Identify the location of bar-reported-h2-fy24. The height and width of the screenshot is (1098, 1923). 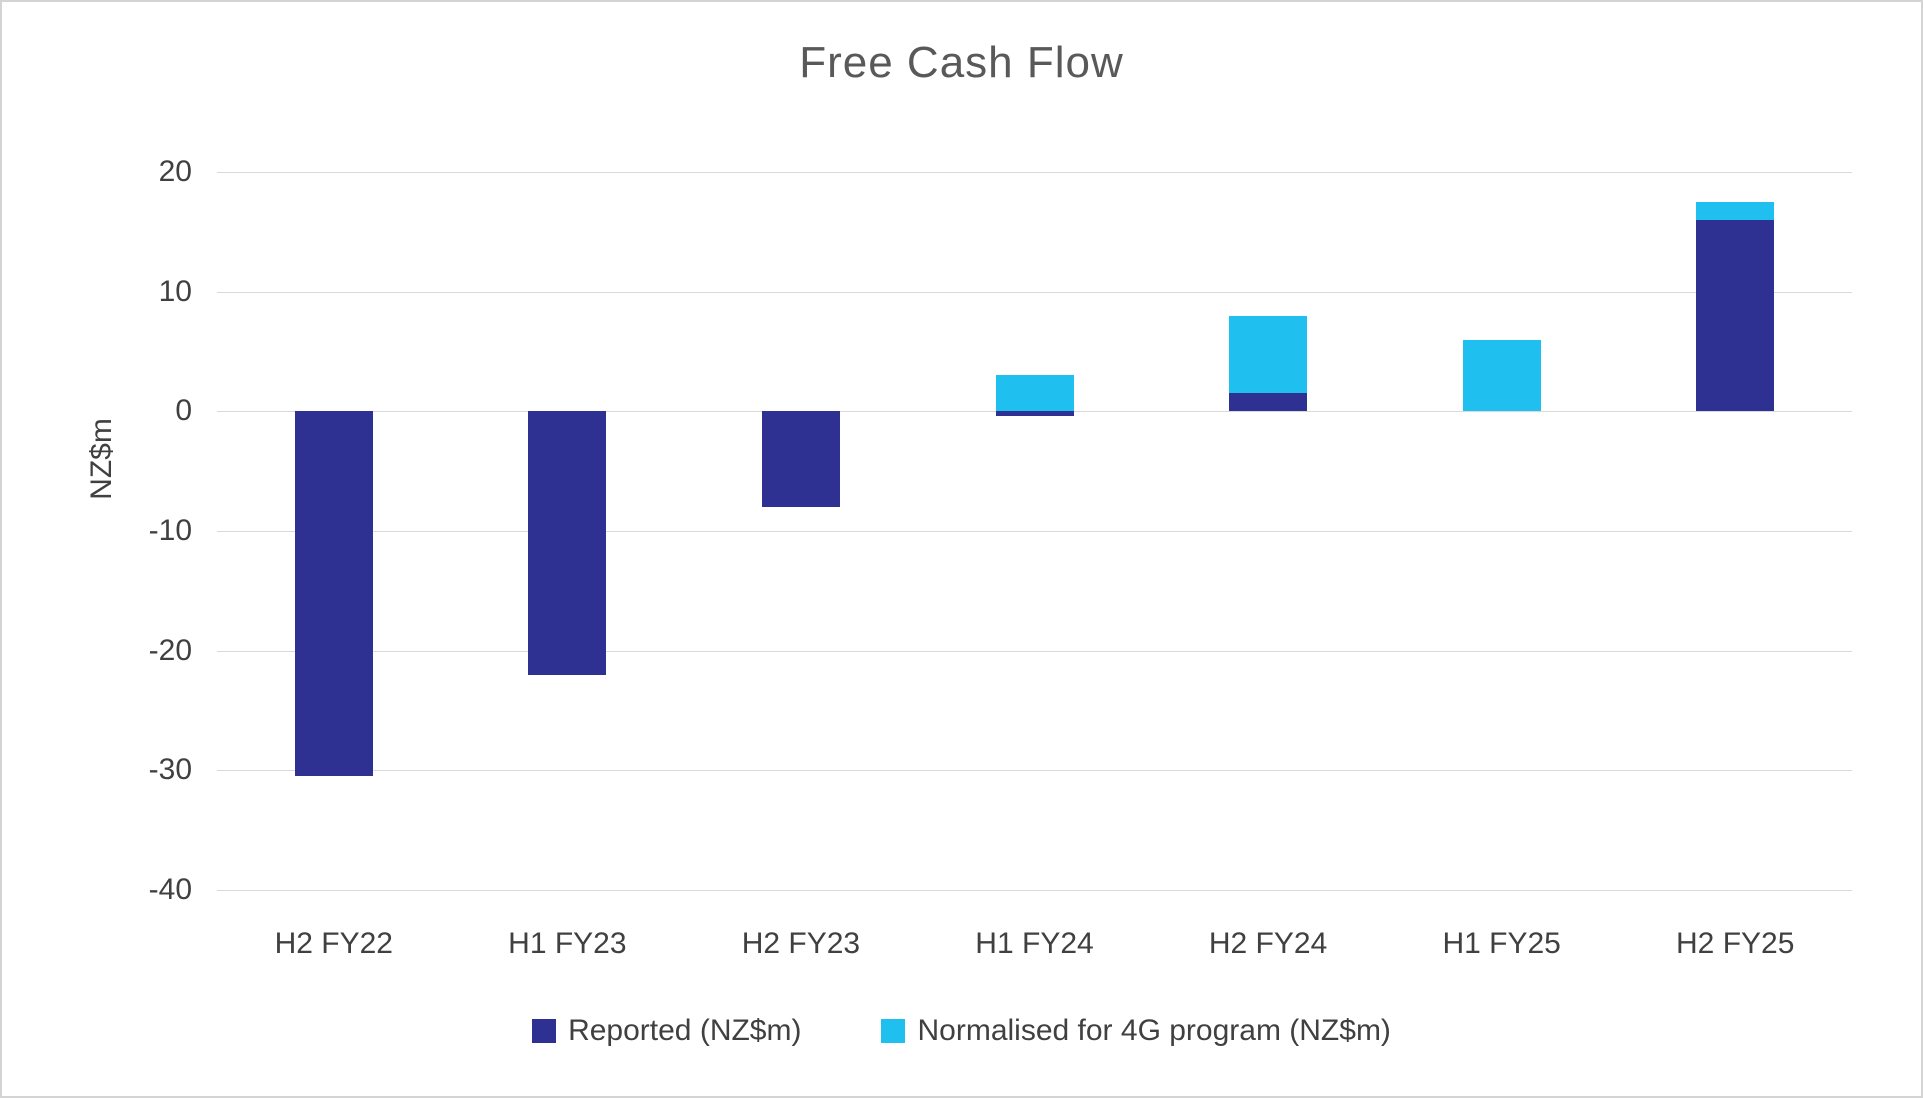
(1268, 402).